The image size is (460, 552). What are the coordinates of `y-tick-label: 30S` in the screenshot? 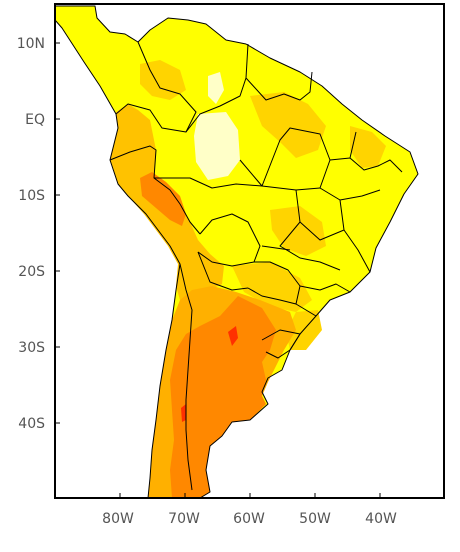 It's located at (31, 348).